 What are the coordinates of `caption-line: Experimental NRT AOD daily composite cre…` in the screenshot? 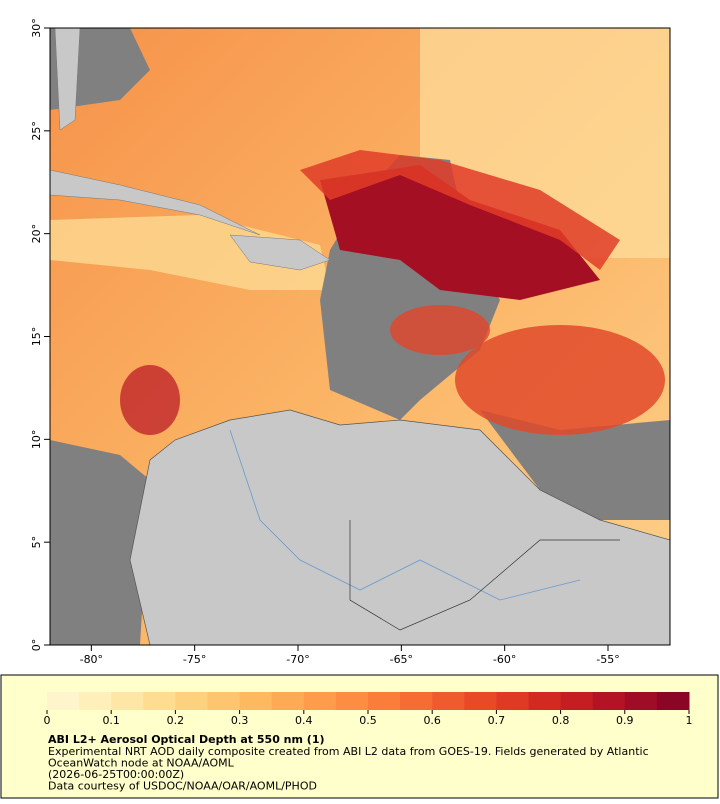 It's located at (348, 751).